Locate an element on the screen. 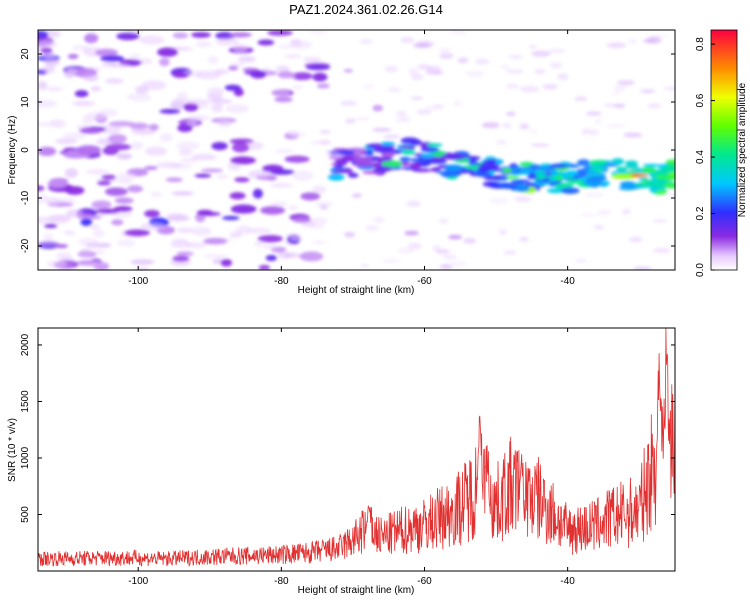  snr-y-axis-label: SNR (10 * v/v) is located at coordinates (12, 450).